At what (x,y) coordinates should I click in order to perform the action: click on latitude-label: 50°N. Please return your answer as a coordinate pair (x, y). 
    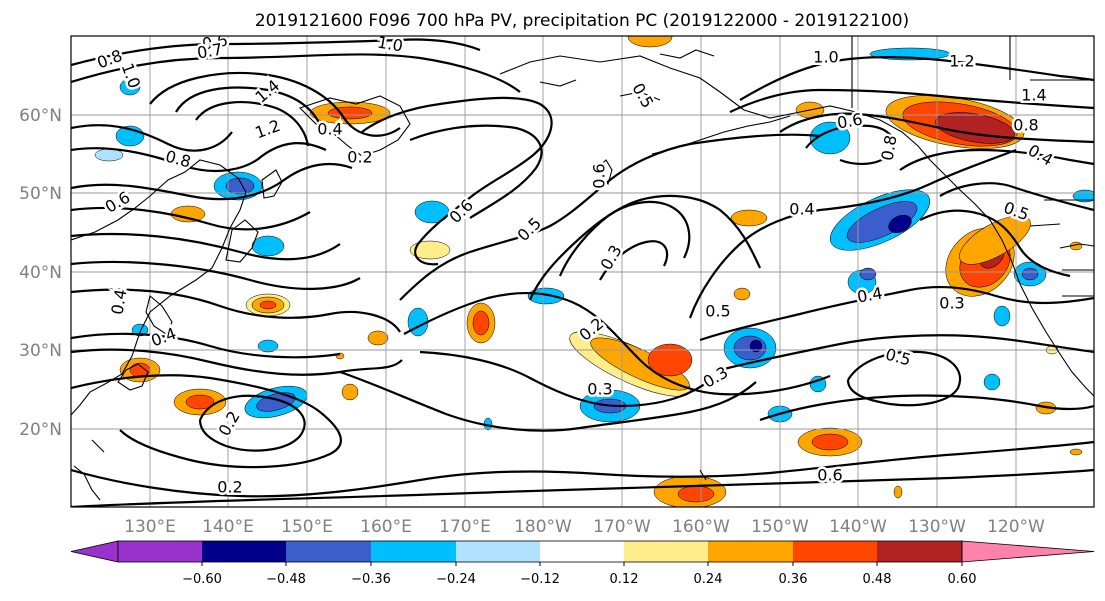
    Looking at the image, I should click on (40, 194).